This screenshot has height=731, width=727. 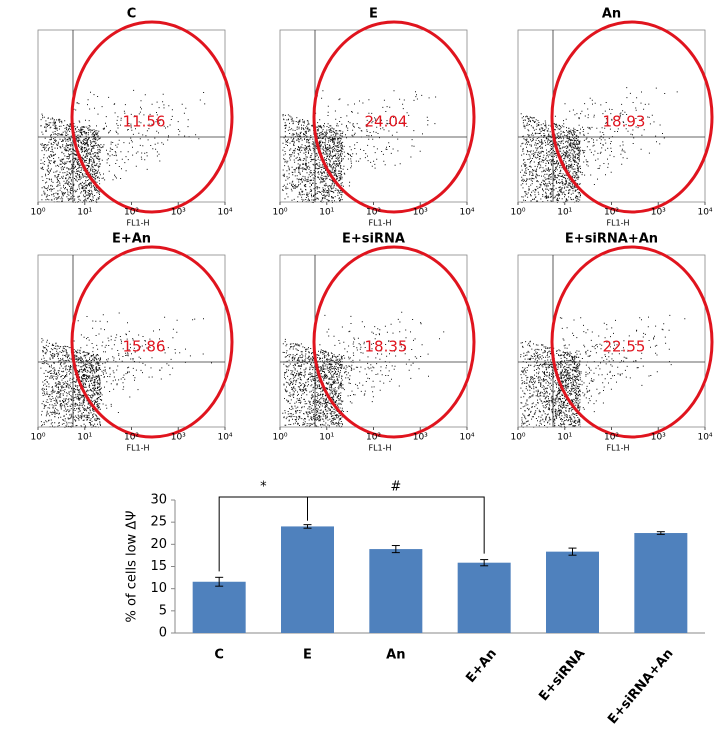 I want to click on panel-title: E+siRNA, so click(x=373, y=239).